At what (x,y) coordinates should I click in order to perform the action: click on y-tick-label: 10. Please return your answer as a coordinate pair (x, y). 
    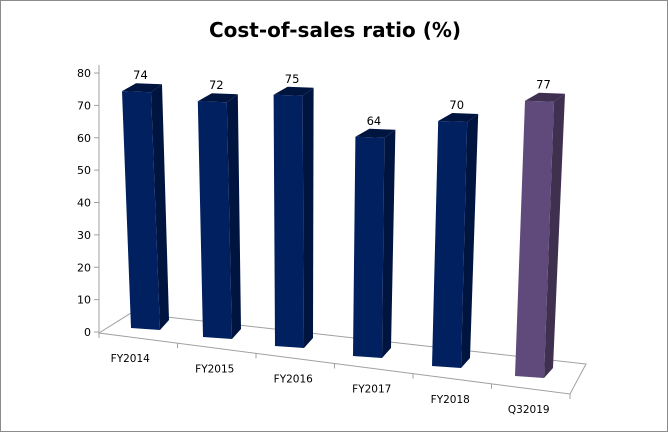
    Looking at the image, I should click on (84, 300).